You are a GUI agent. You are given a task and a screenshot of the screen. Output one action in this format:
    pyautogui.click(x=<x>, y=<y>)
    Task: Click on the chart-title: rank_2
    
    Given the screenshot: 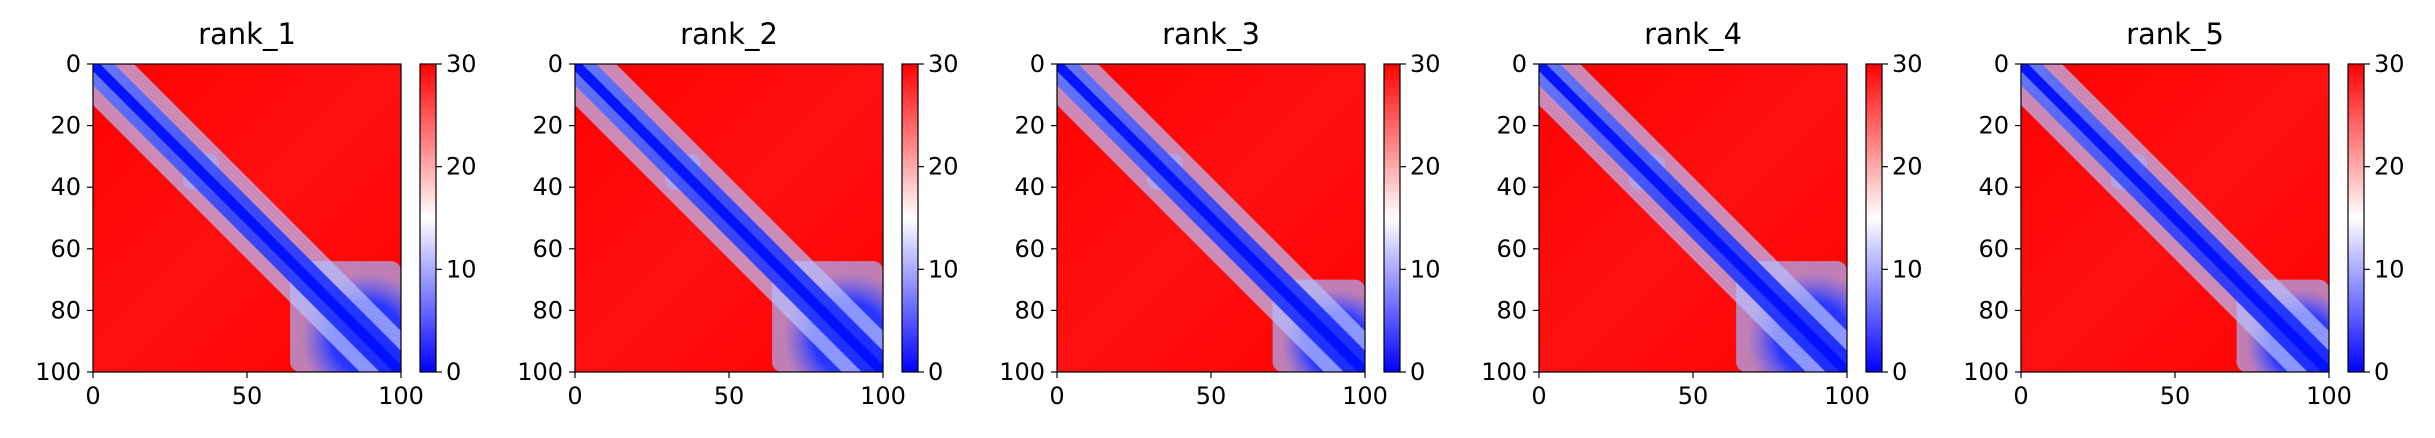 What is the action you would take?
    pyautogui.click(x=729, y=34)
    